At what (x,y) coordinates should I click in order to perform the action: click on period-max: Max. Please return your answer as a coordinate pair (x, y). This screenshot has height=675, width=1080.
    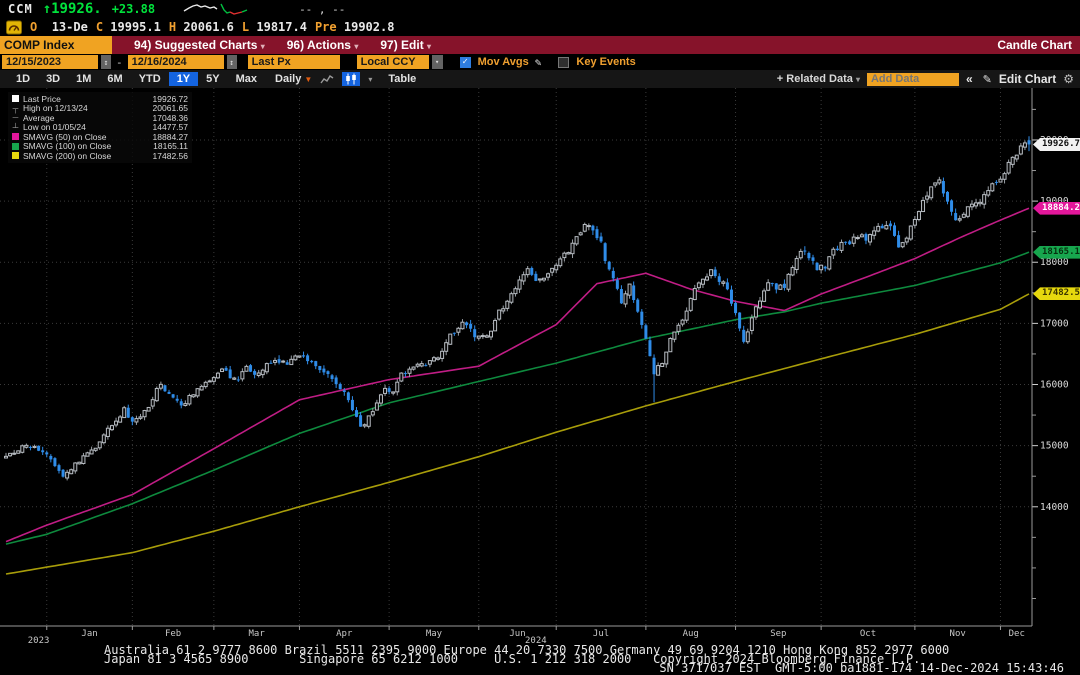
    Looking at the image, I should click on (246, 79).